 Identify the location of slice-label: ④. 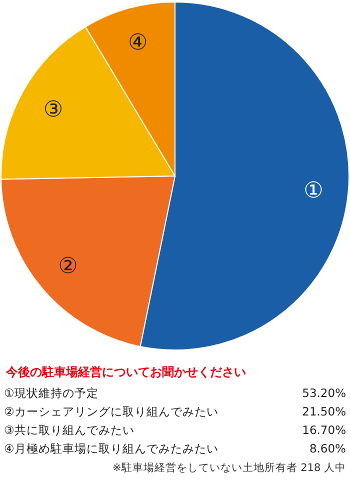
(138, 43).